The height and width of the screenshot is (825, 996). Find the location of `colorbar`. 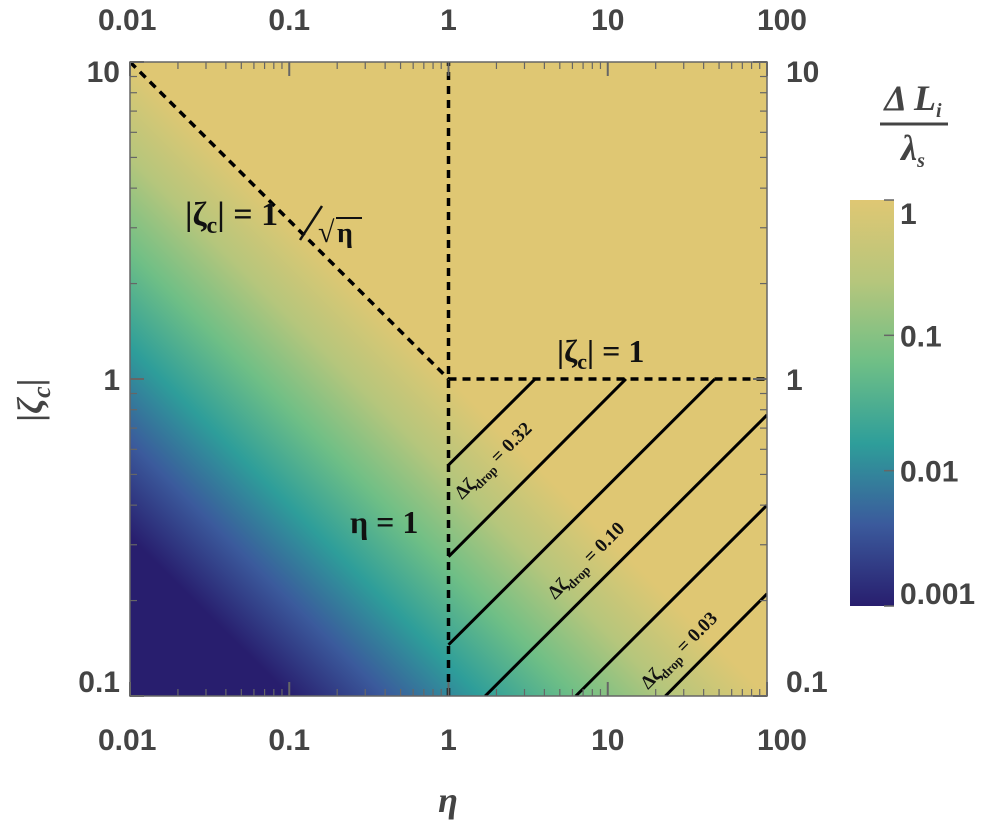

colorbar is located at coordinates (872, 403).